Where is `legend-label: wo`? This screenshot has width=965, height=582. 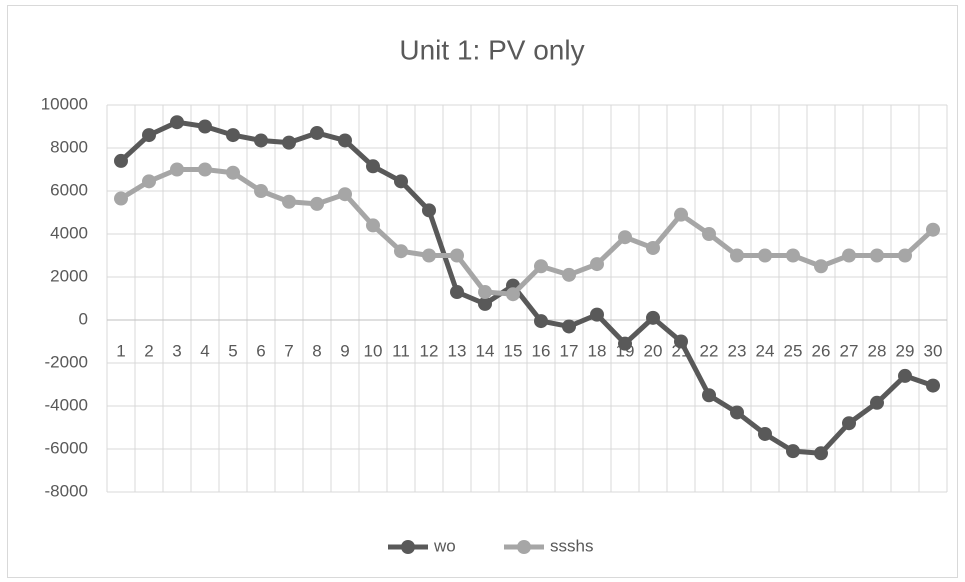
legend-label: wo is located at coordinates (444, 545).